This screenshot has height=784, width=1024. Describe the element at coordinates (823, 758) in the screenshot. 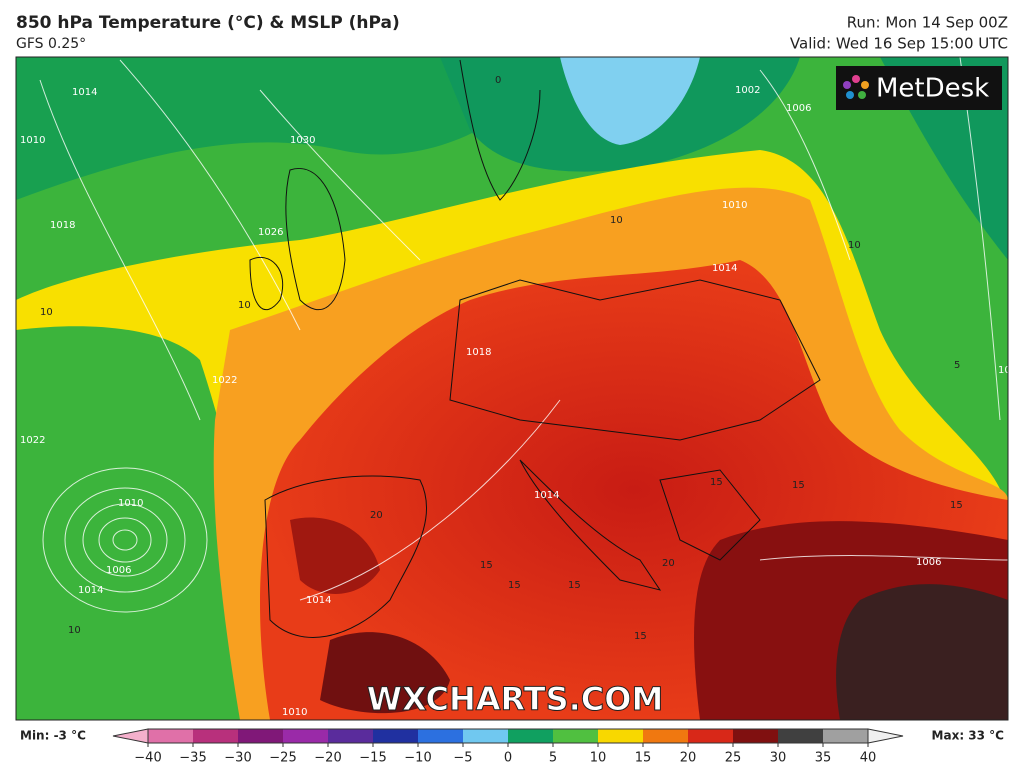

I see `colorbar-tick-label: 35` at that location.